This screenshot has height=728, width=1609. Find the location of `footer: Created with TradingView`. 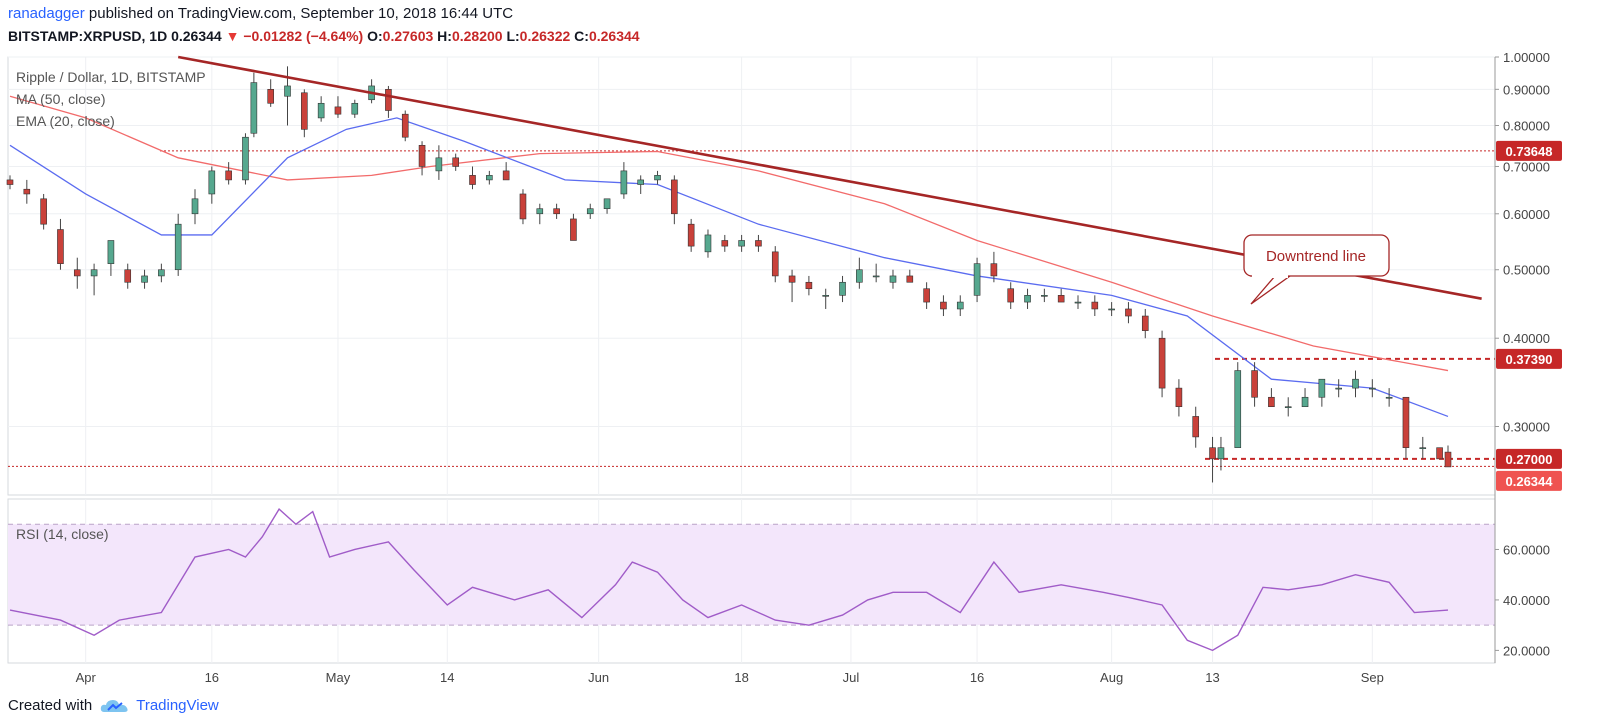

footer: Created with TradingView is located at coordinates (113, 705).